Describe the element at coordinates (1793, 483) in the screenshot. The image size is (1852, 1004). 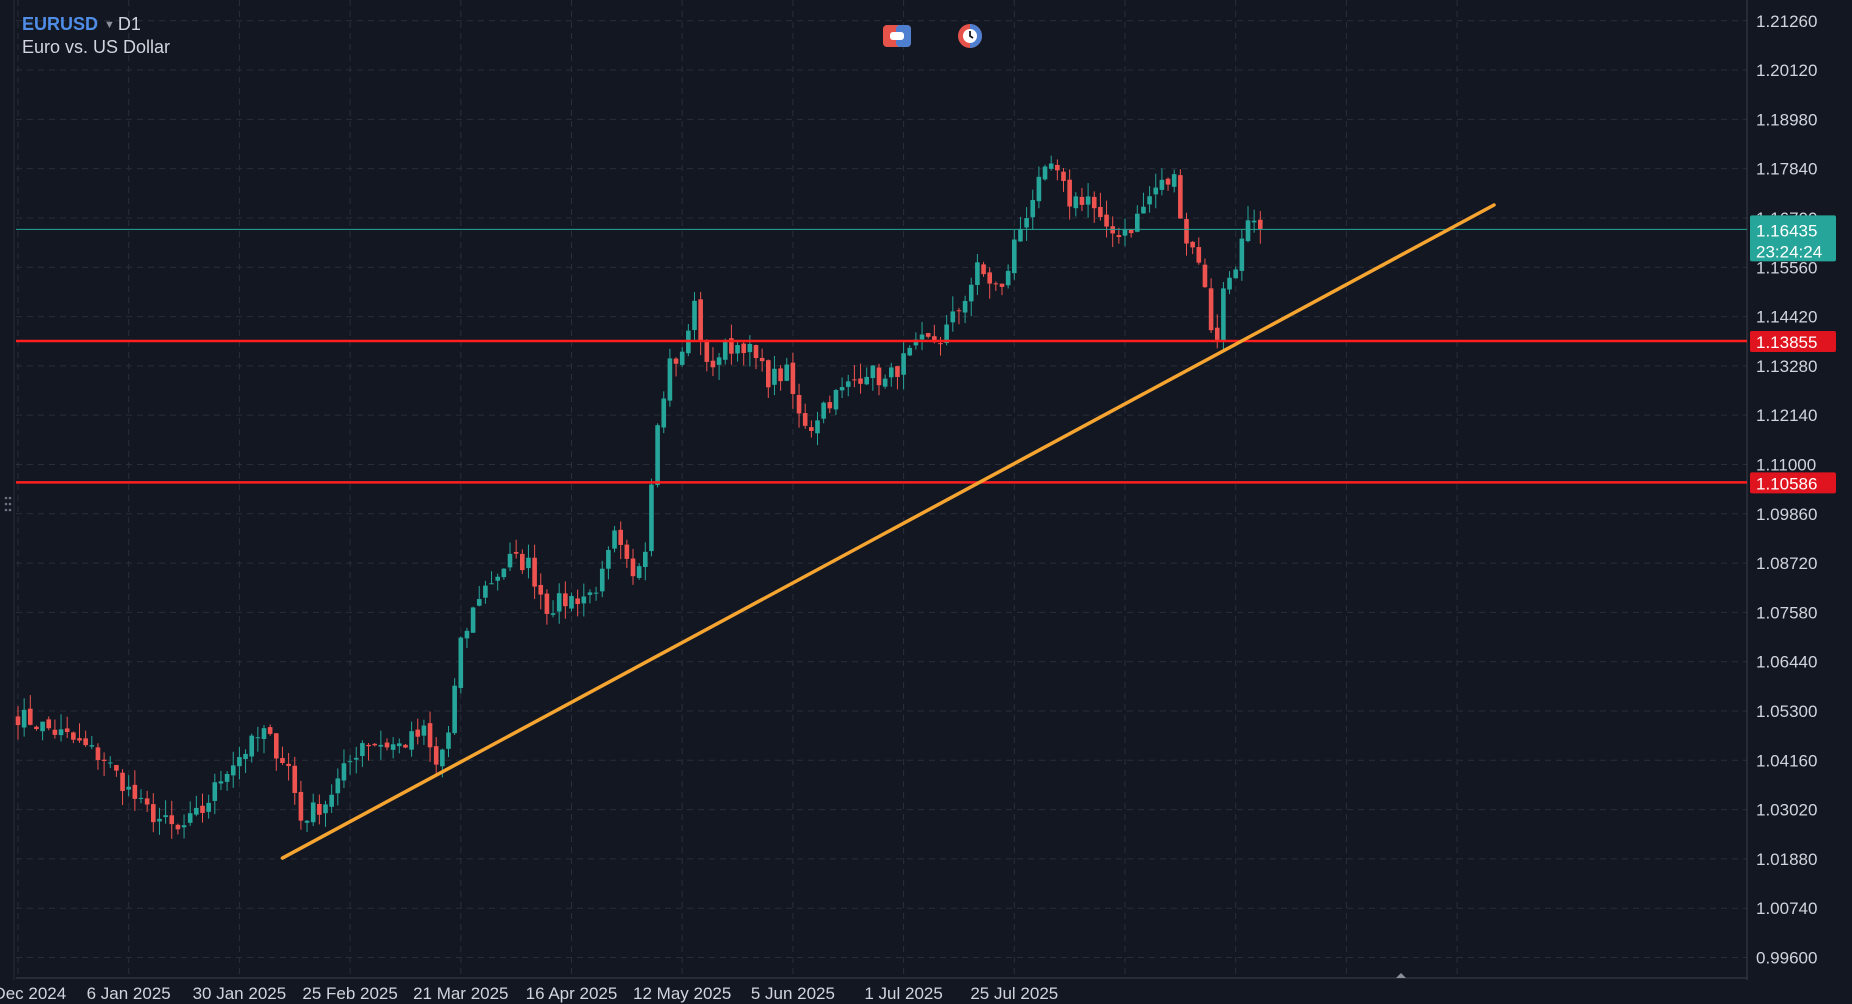
I see `support-price-badge` at that location.